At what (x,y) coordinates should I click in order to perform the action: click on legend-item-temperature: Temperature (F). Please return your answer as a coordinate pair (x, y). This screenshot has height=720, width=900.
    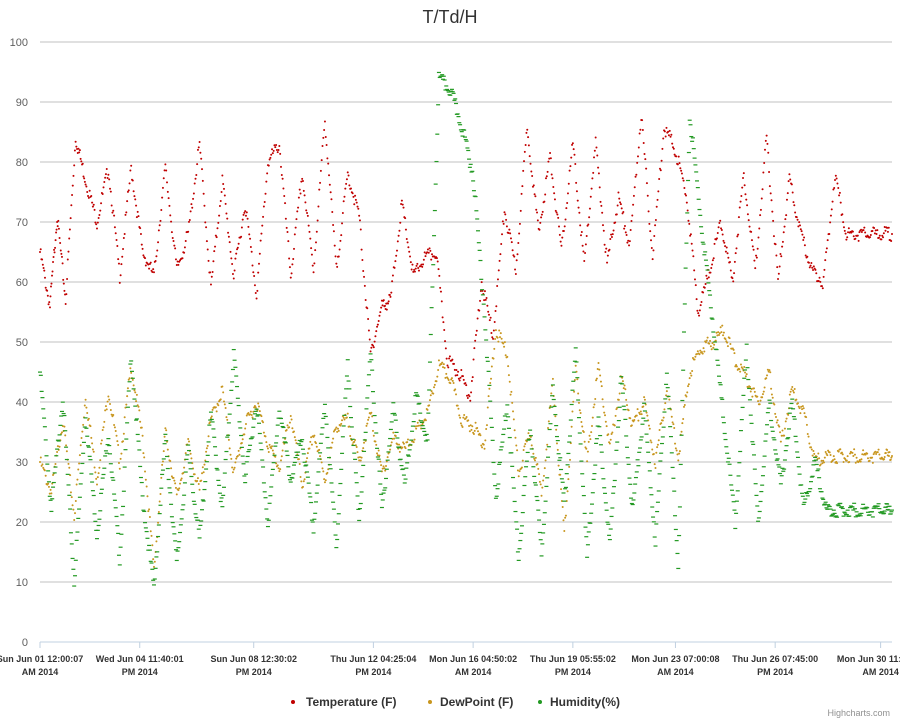
    Looking at the image, I should click on (343, 702).